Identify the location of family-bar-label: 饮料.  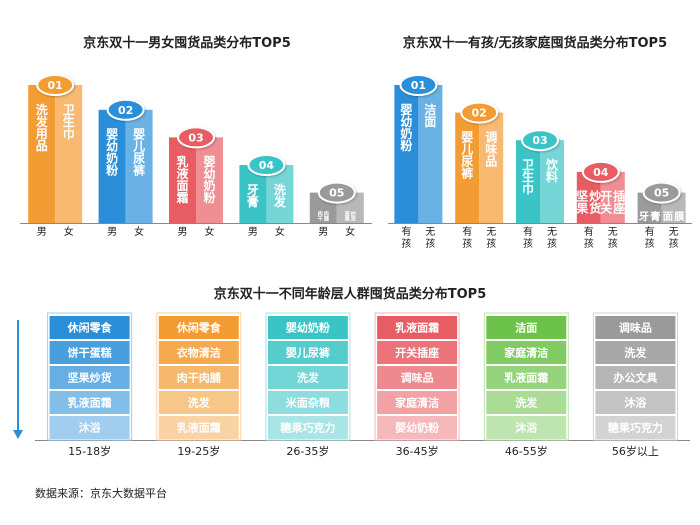
(552, 170).